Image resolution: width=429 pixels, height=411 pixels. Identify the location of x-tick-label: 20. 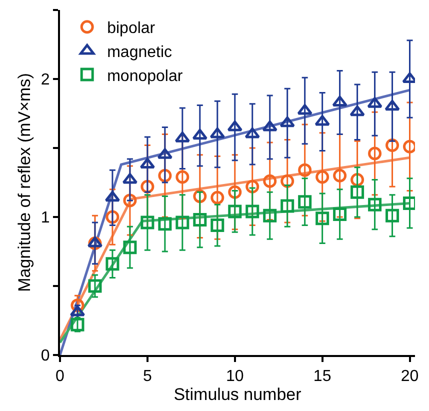
(409, 377).